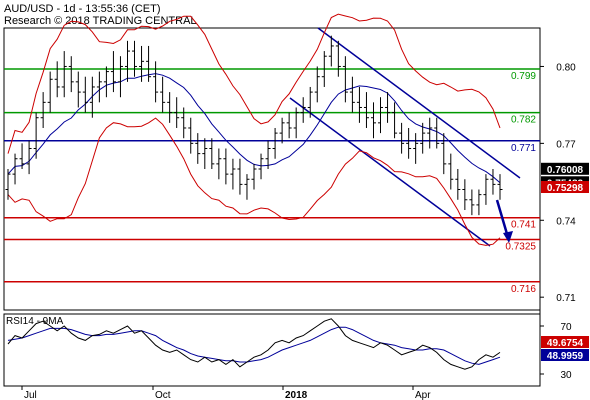  I want to click on forecast-arrow-layer, so click(504, 221).